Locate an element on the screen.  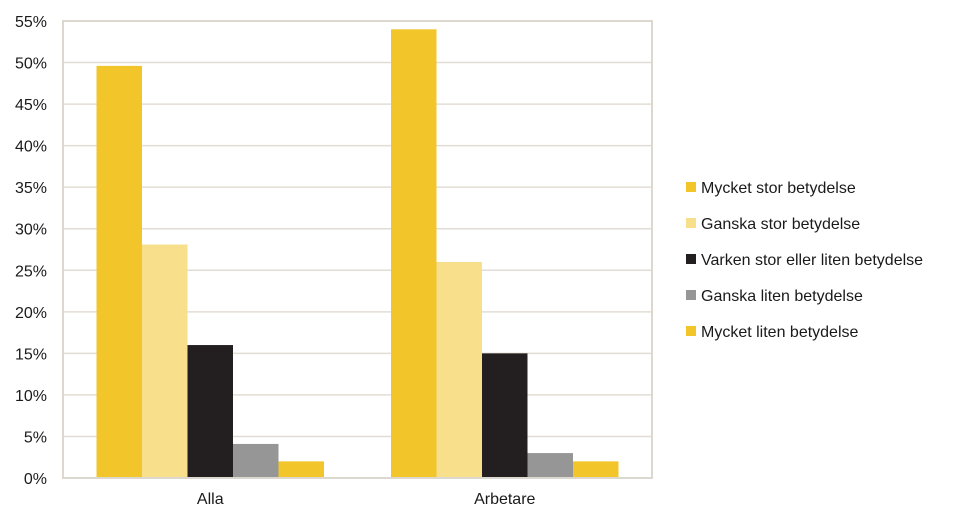
y-tick-label: 55% is located at coordinates (31, 22).